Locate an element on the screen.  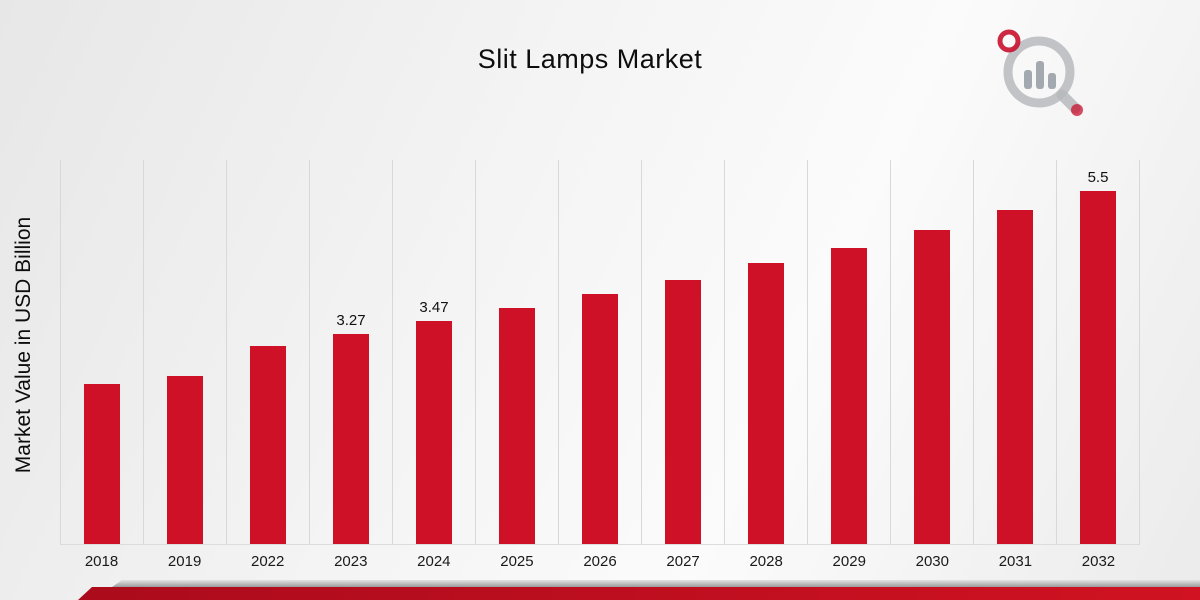
grid-cell: 3.47 is located at coordinates (434, 352).